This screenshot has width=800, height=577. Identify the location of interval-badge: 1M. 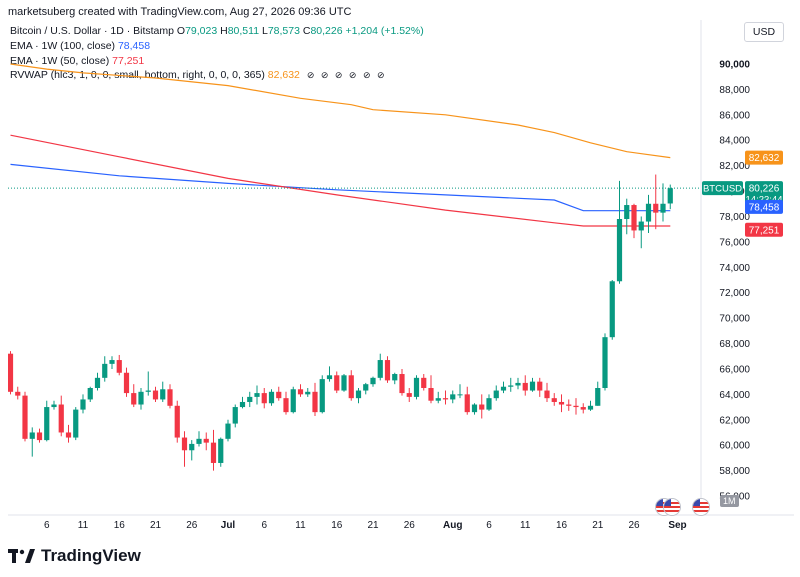
(729, 501).